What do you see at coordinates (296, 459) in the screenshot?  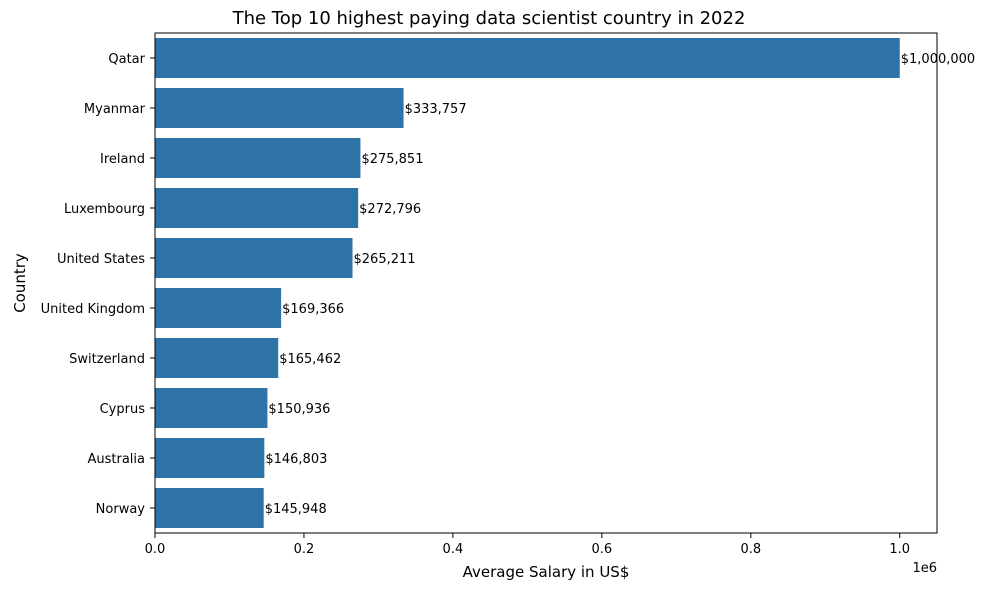 I see `value-label: $146,803` at bounding box center [296, 459].